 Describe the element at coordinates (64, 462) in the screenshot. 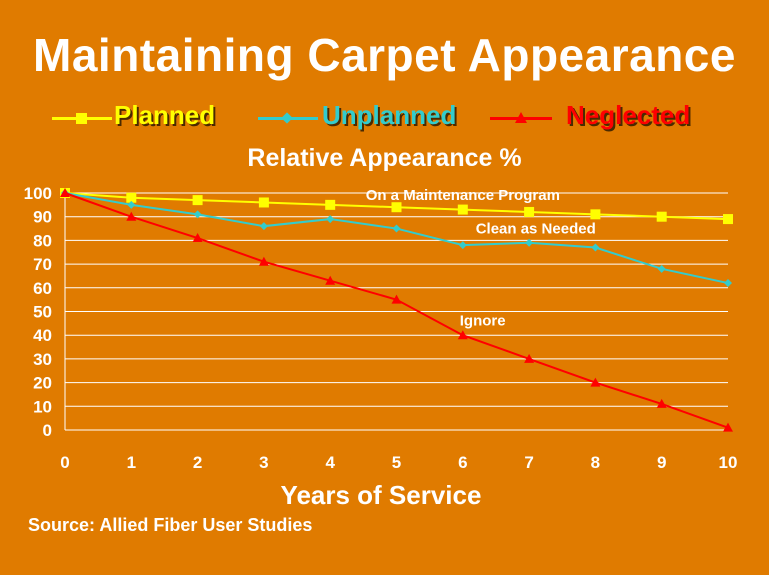

I see `x-tick-label: 0` at that location.